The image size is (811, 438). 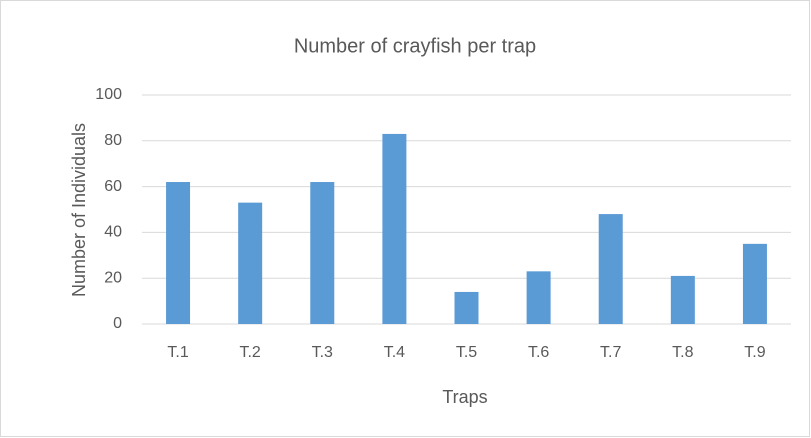 What do you see at coordinates (466, 352) in the screenshot?
I see `x-tick-label: T.5` at bounding box center [466, 352].